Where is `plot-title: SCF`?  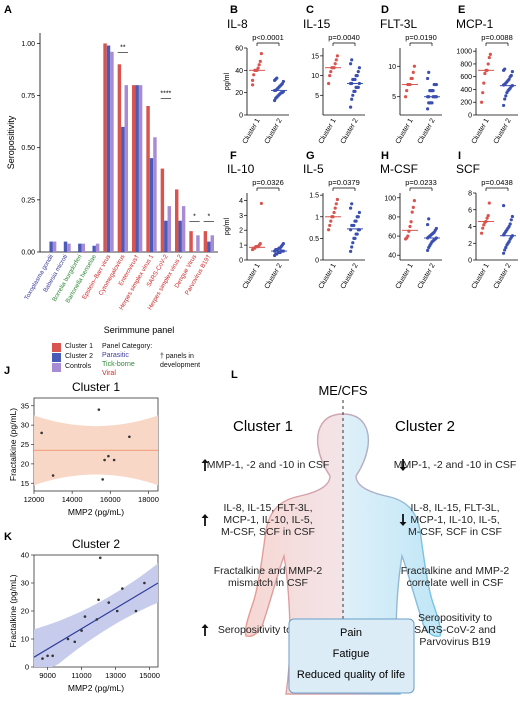
plot-title: SCF is located at coordinates (468, 169).